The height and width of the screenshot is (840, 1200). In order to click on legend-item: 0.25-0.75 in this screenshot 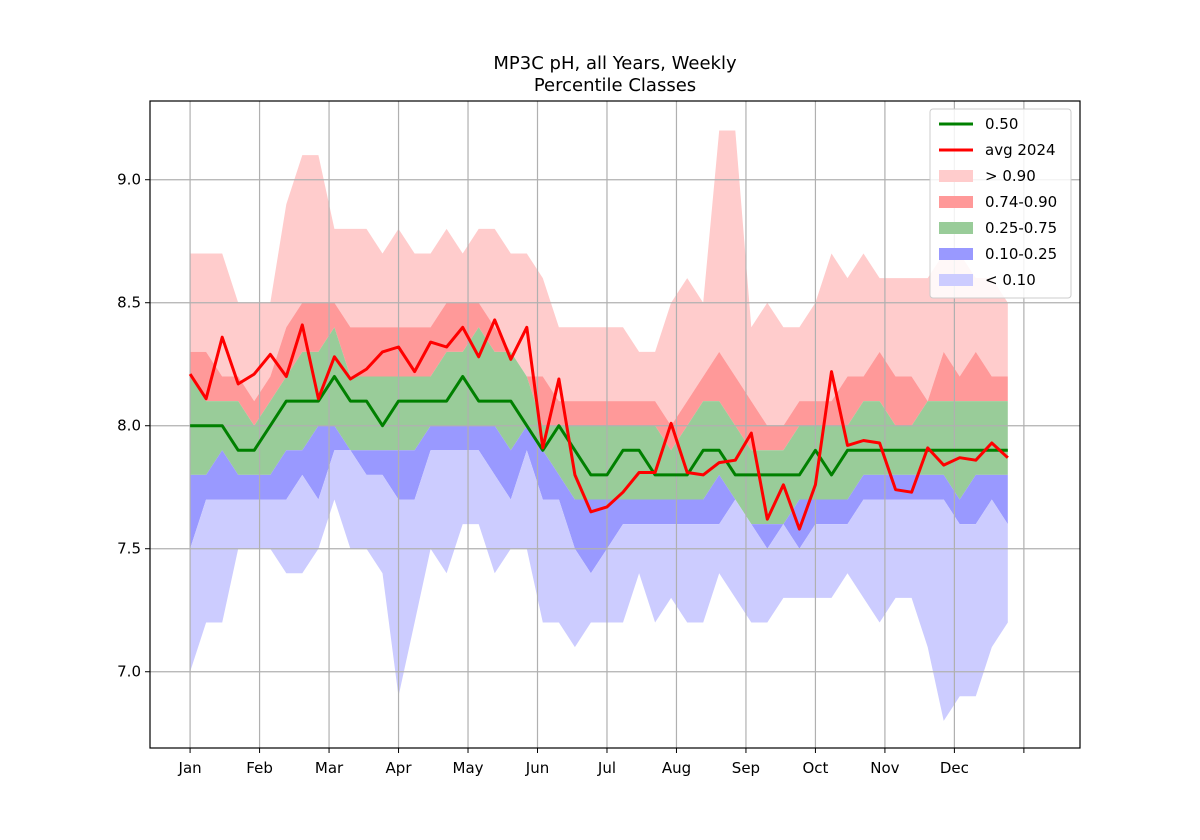, I will do `click(998, 228)`.